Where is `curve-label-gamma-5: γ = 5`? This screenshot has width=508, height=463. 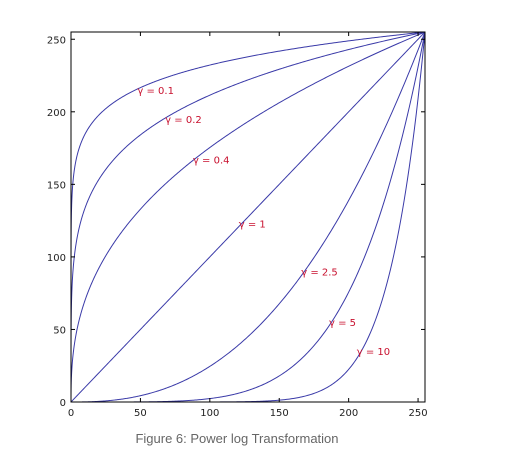
curve-label-gamma-5: γ = 5 is located at coordinates (342, 323).